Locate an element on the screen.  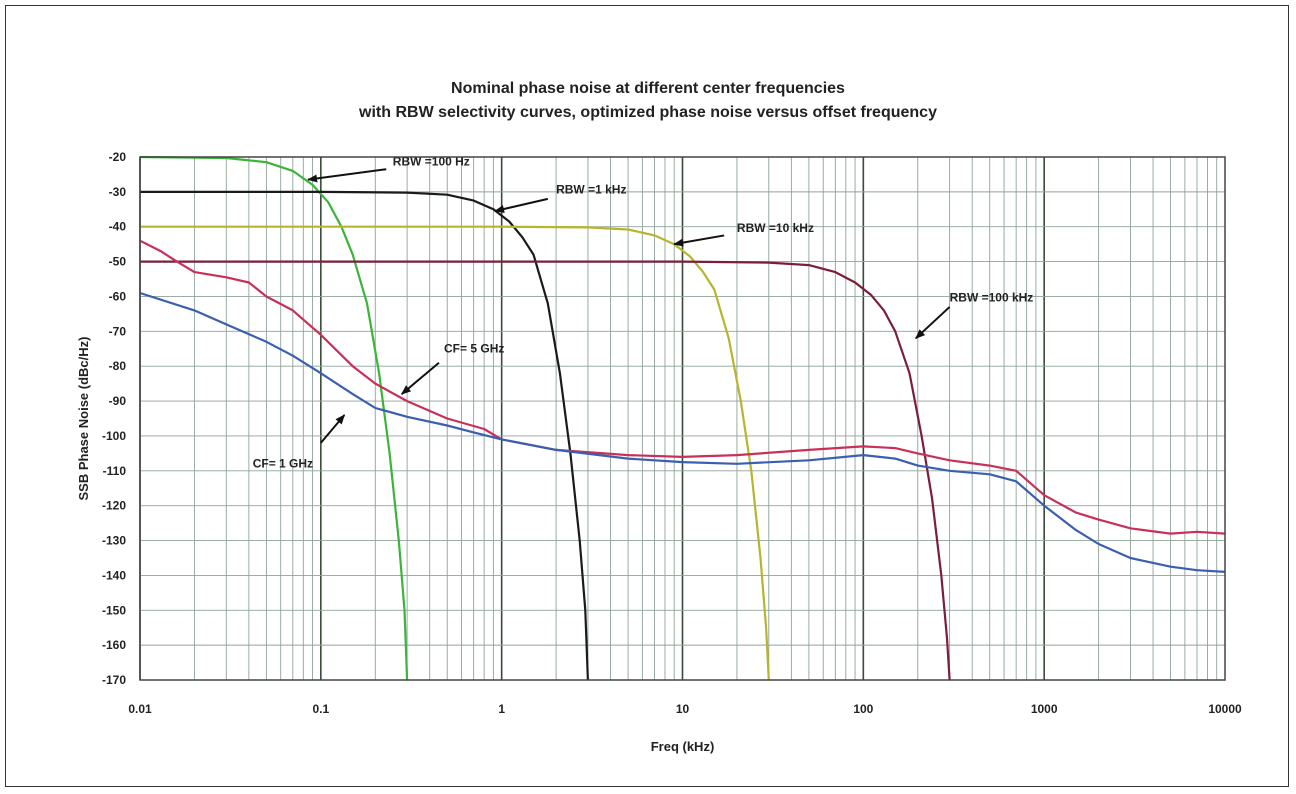
y-tick-label: -150 is located at coordinates (114, 610).